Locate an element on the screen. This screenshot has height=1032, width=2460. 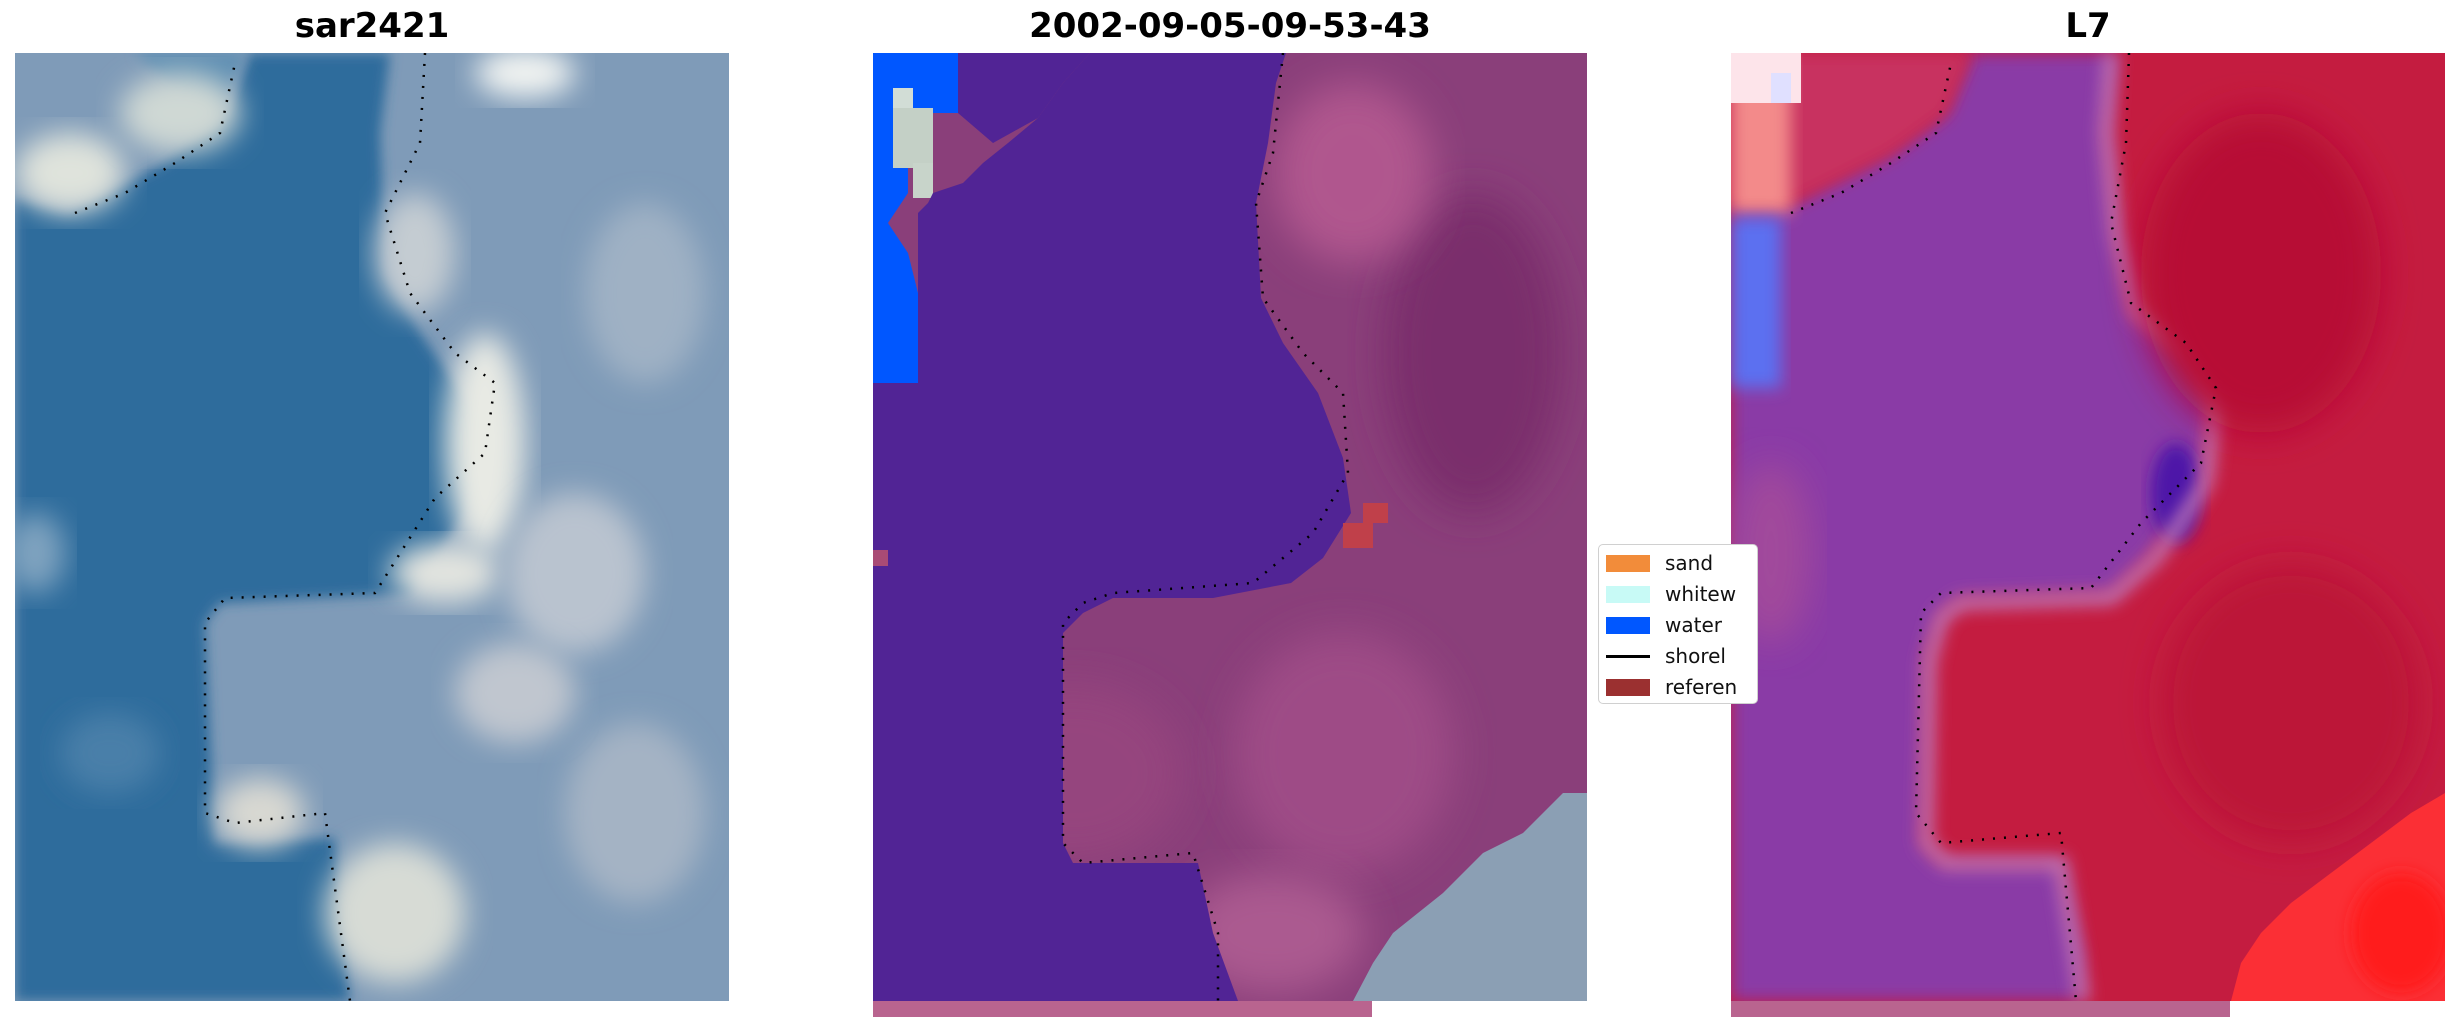
sand-swatch is located at coordinates (1628, 563).